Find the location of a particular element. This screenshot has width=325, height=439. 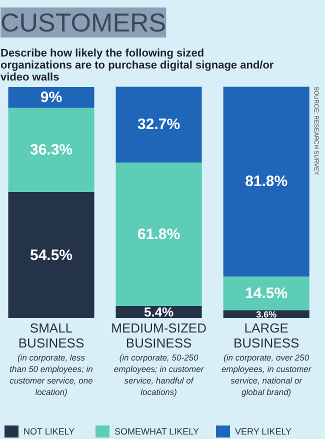

legend-label: SOMEWHAT LIKELY is located at coordinates (157, 431).